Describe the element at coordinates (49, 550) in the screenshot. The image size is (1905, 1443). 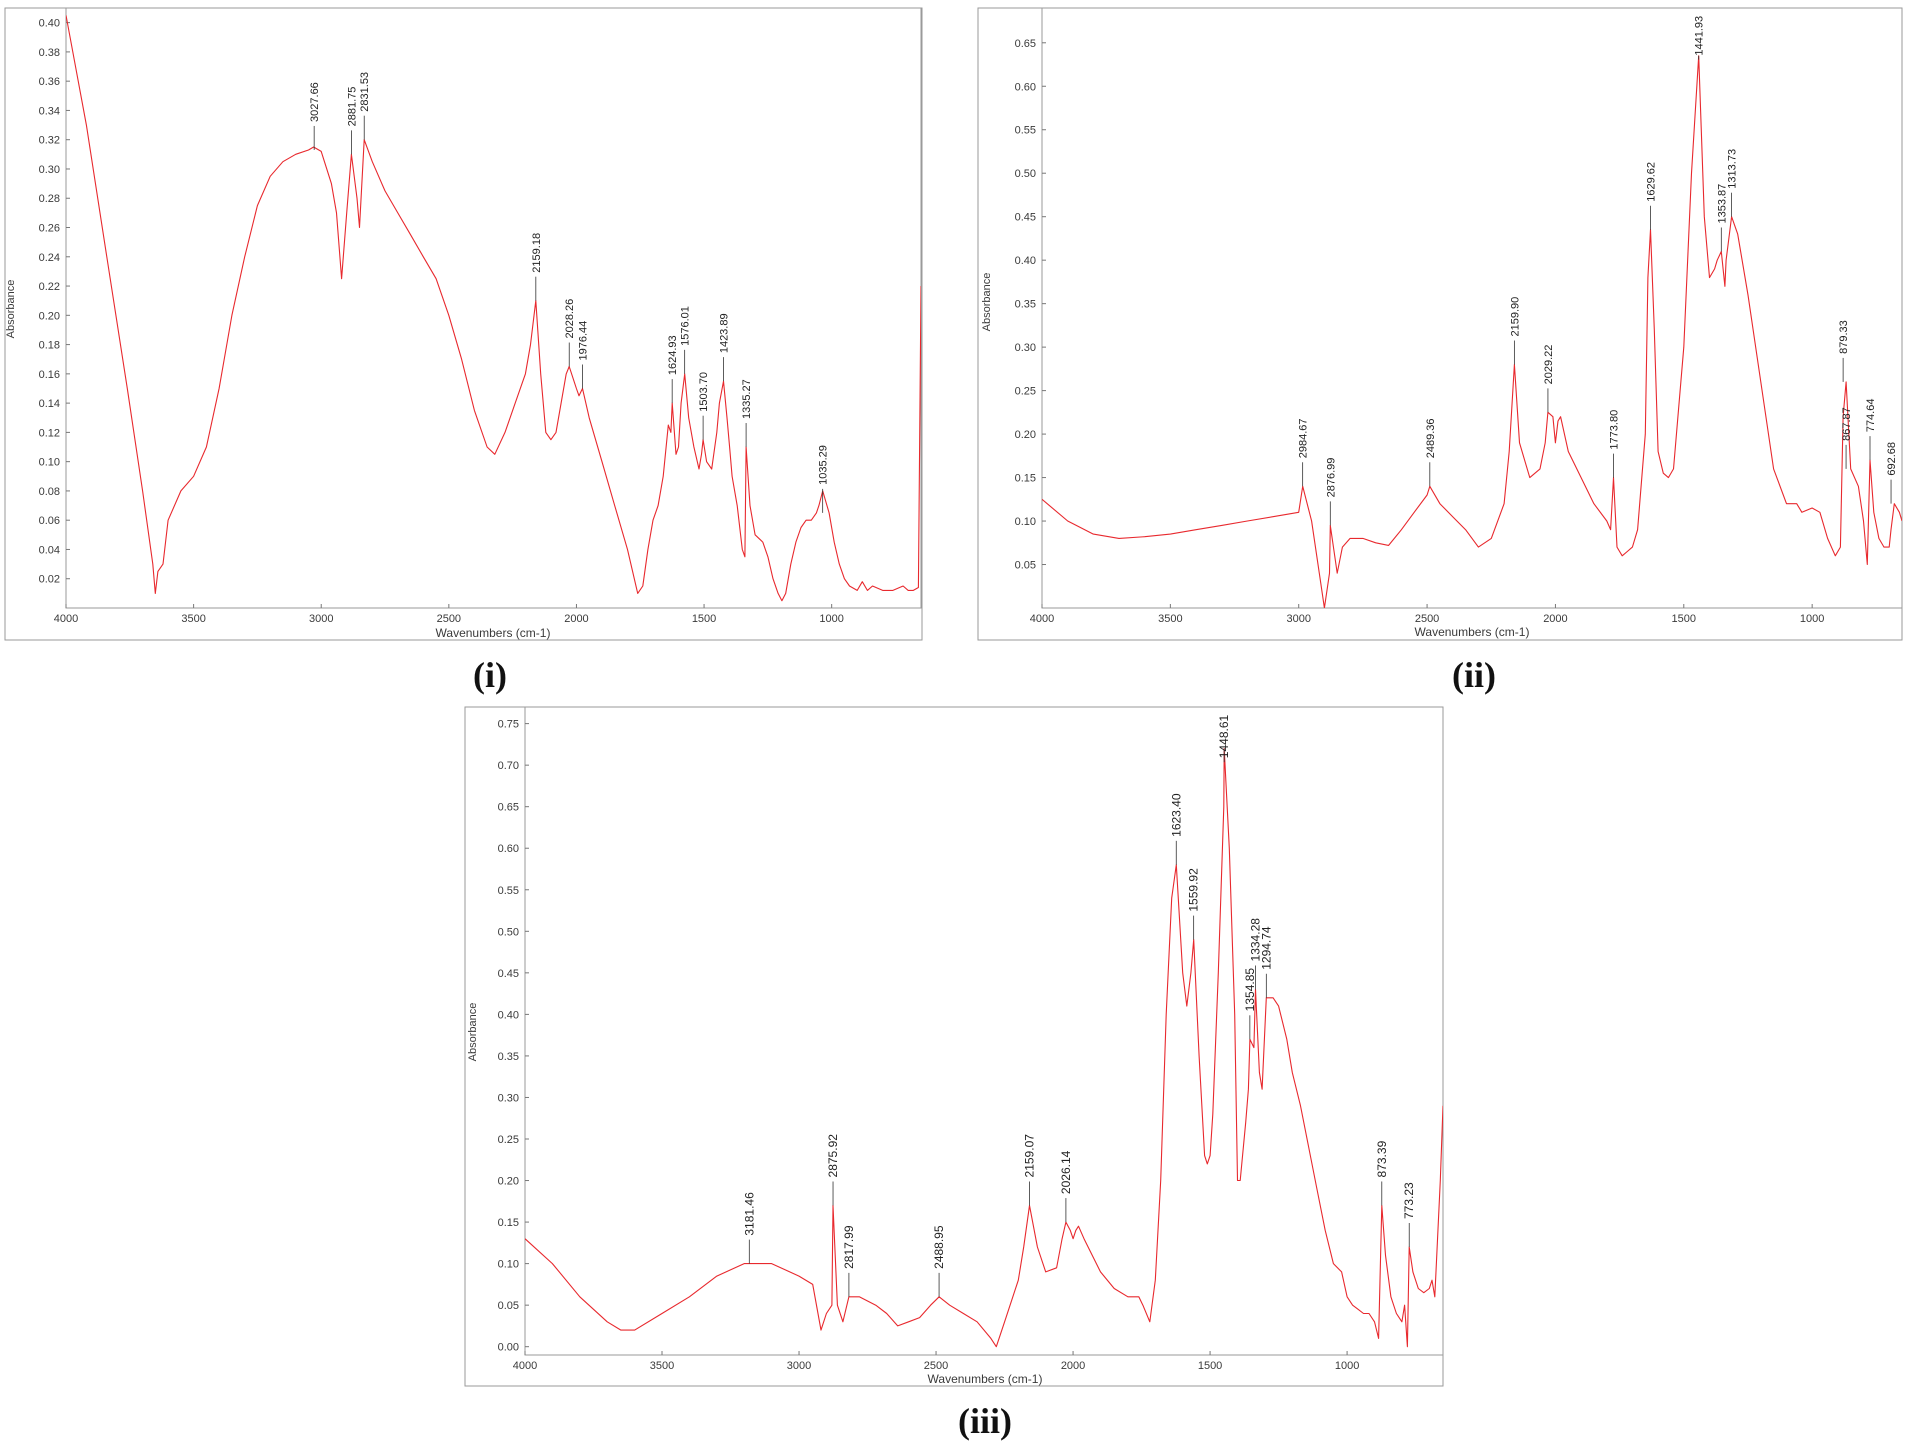
I see `panel-i-y-tick-label: 0.04` at that location.